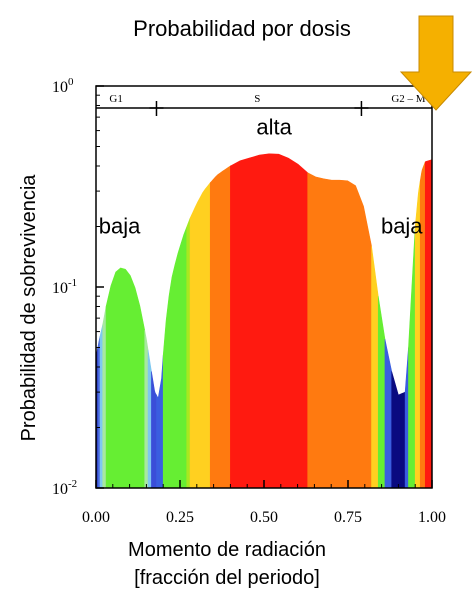  Describe the element at coordinates (227, 550) in the screenshot. I see `x-axis-title-line-1: Momento de radiación` at that location.